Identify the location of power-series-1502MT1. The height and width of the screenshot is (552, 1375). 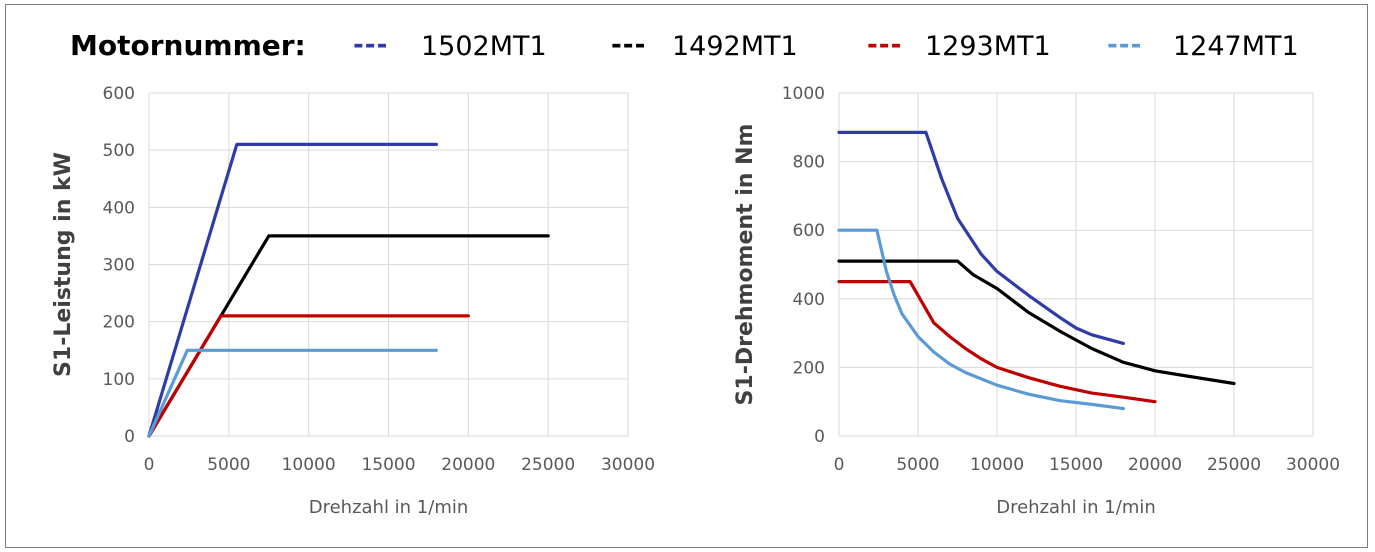
(292, 290).